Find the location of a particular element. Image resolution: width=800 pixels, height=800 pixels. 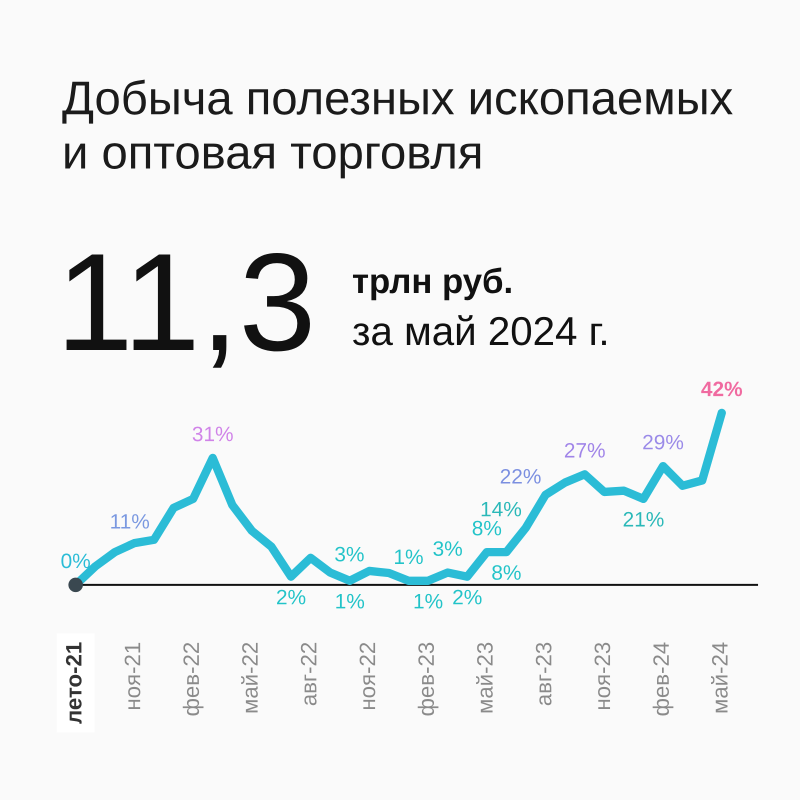

x-tick-label: авг-22 is located at coordinates (308, 674).